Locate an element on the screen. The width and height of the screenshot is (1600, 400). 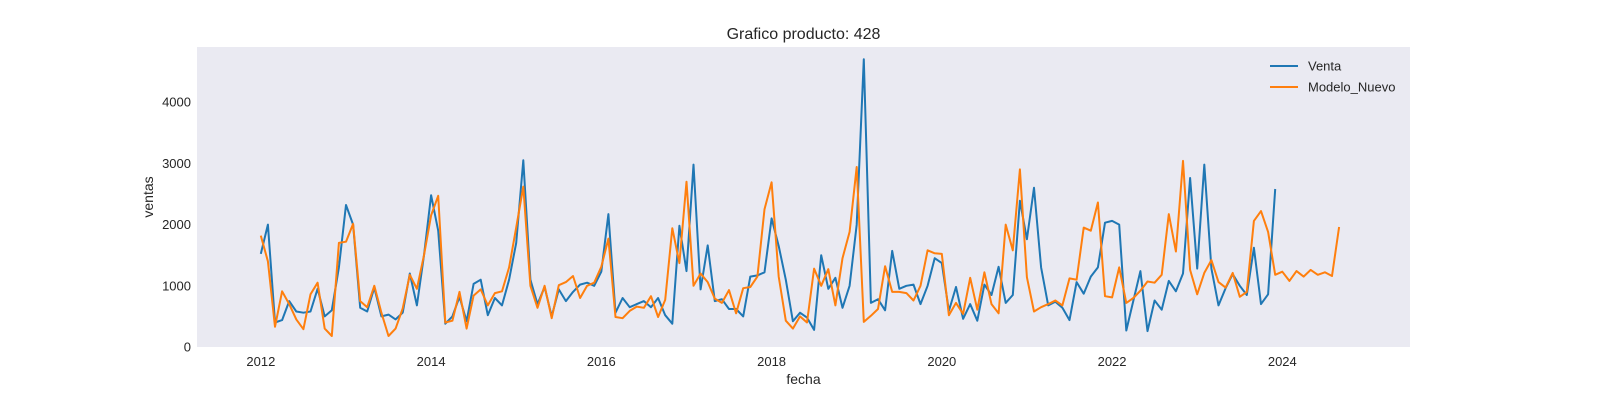
chart-title: Grafico producto: 428 is located at coordinates (804, 34).